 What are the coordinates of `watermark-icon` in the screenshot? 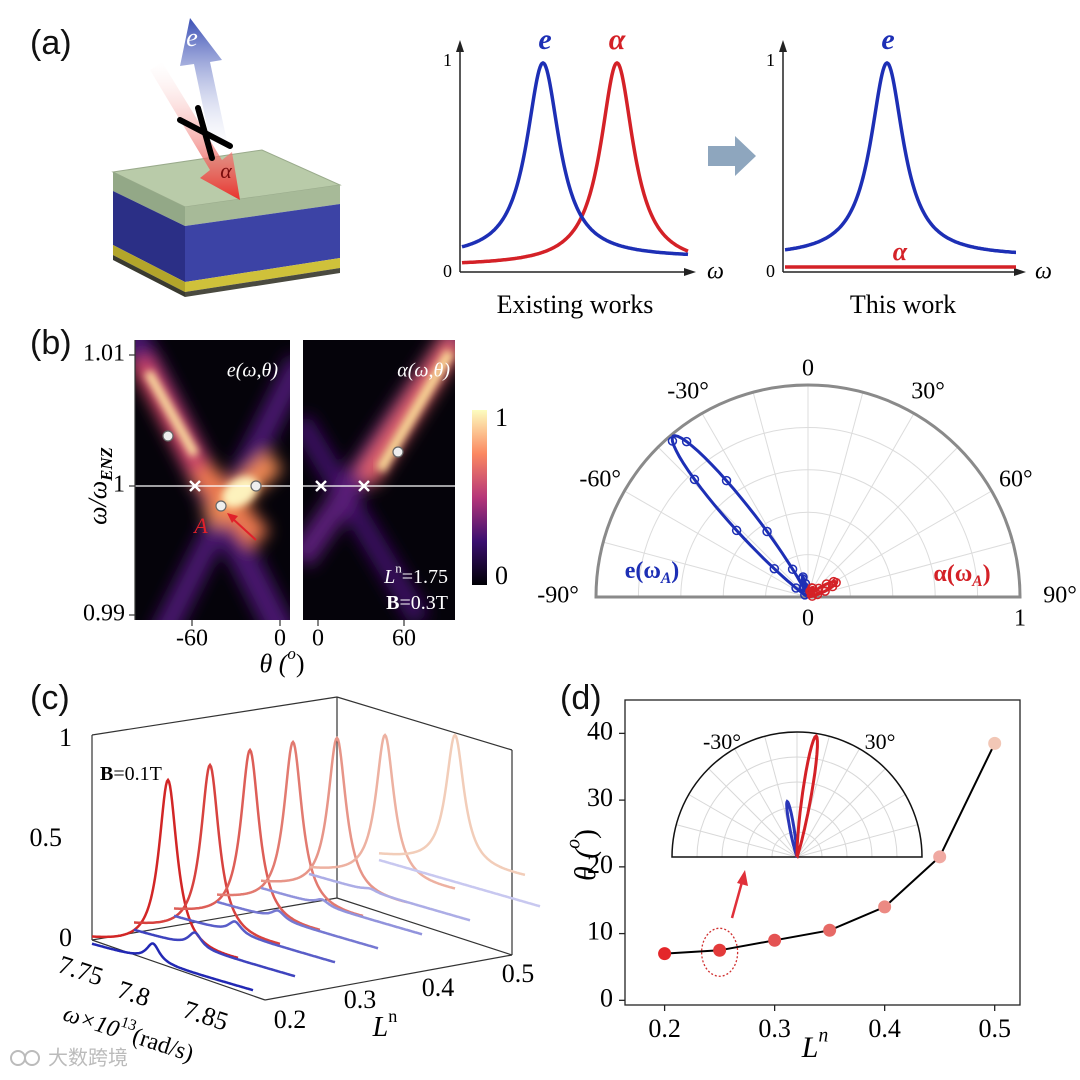 It's located at (25, 1058).